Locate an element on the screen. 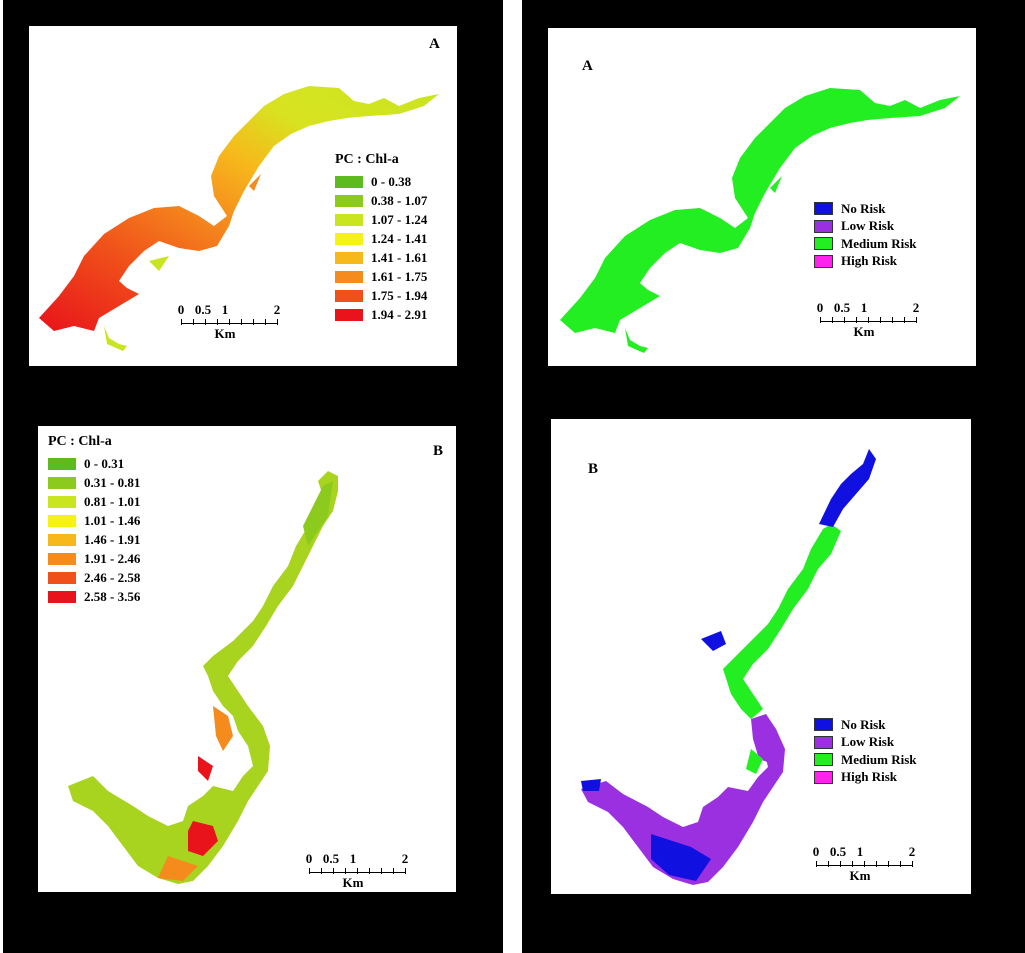 The width and height of the screenshot is (1025, 953). left-bottom-reservoir-map is located at coordinates (203, 677).